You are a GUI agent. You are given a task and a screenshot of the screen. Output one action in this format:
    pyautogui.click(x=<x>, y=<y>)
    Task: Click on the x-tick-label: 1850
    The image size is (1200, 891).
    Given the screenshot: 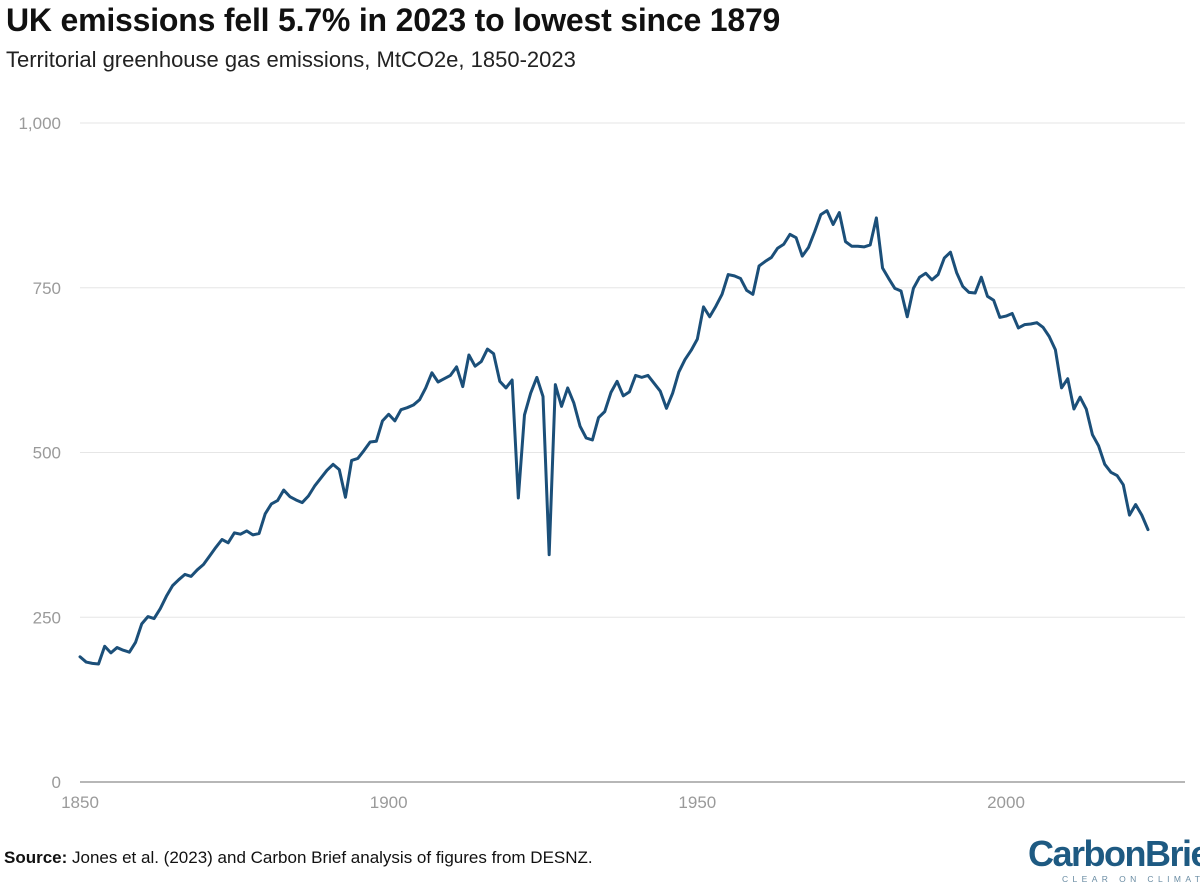 What is the action you would take?
    pyautogui.click(x=80, y=802)
    